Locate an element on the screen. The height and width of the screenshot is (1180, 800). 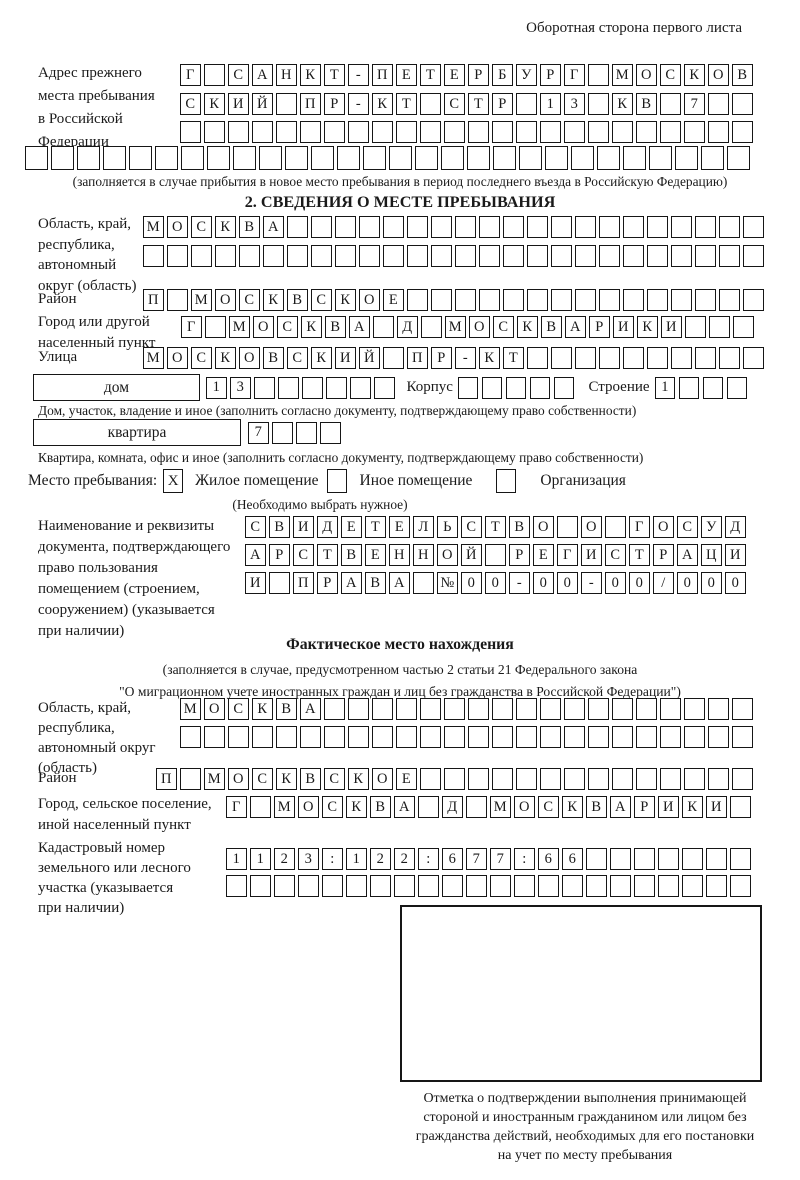
char-cell: Д is located at coordinates (327, 527).